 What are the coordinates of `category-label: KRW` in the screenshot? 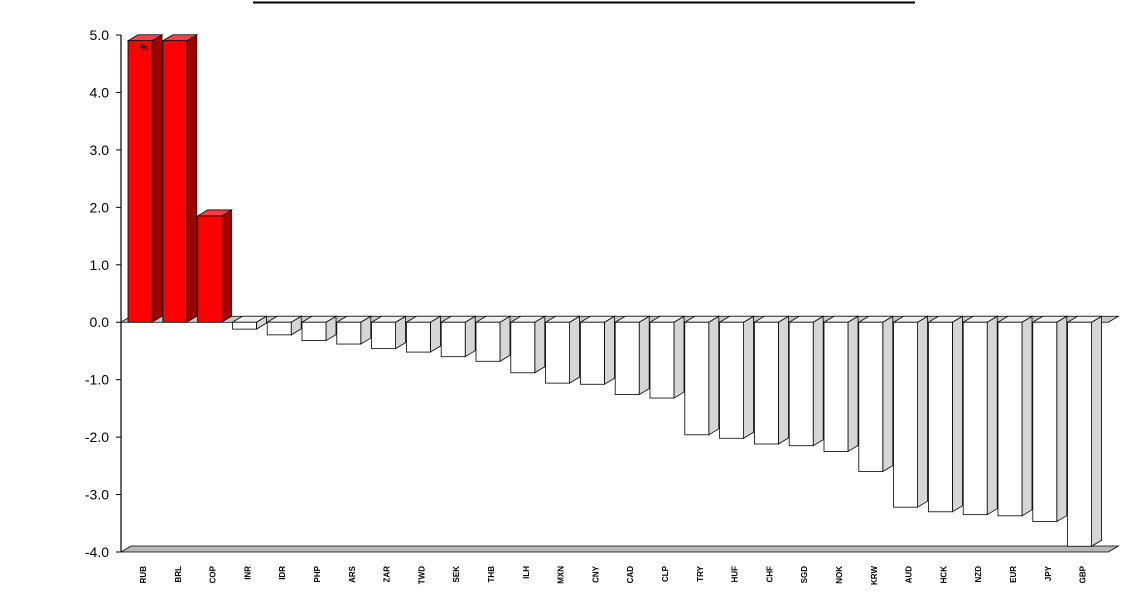 It's located at (874, 575).